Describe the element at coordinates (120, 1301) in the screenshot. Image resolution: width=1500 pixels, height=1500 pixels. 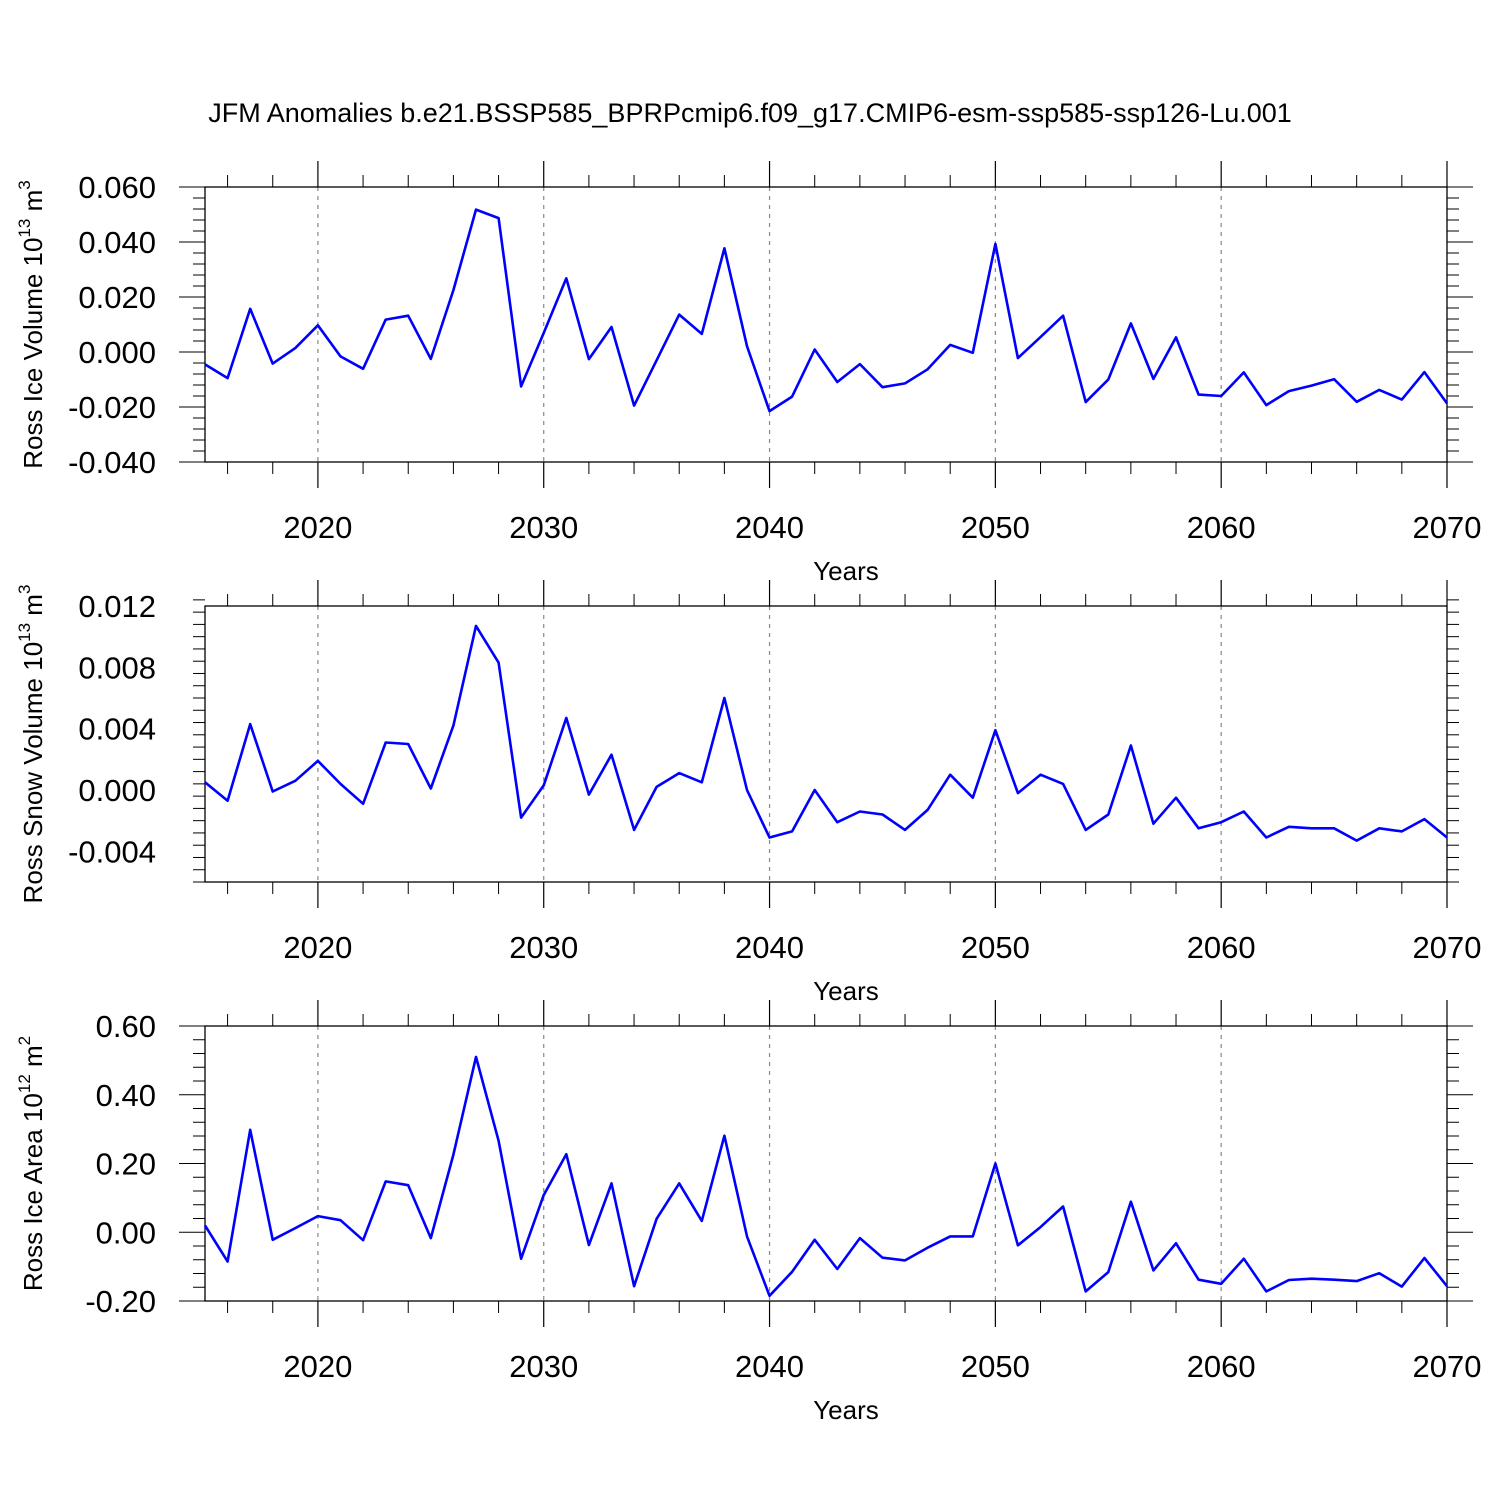
I see `y-tick-label: -0.20` at that location.